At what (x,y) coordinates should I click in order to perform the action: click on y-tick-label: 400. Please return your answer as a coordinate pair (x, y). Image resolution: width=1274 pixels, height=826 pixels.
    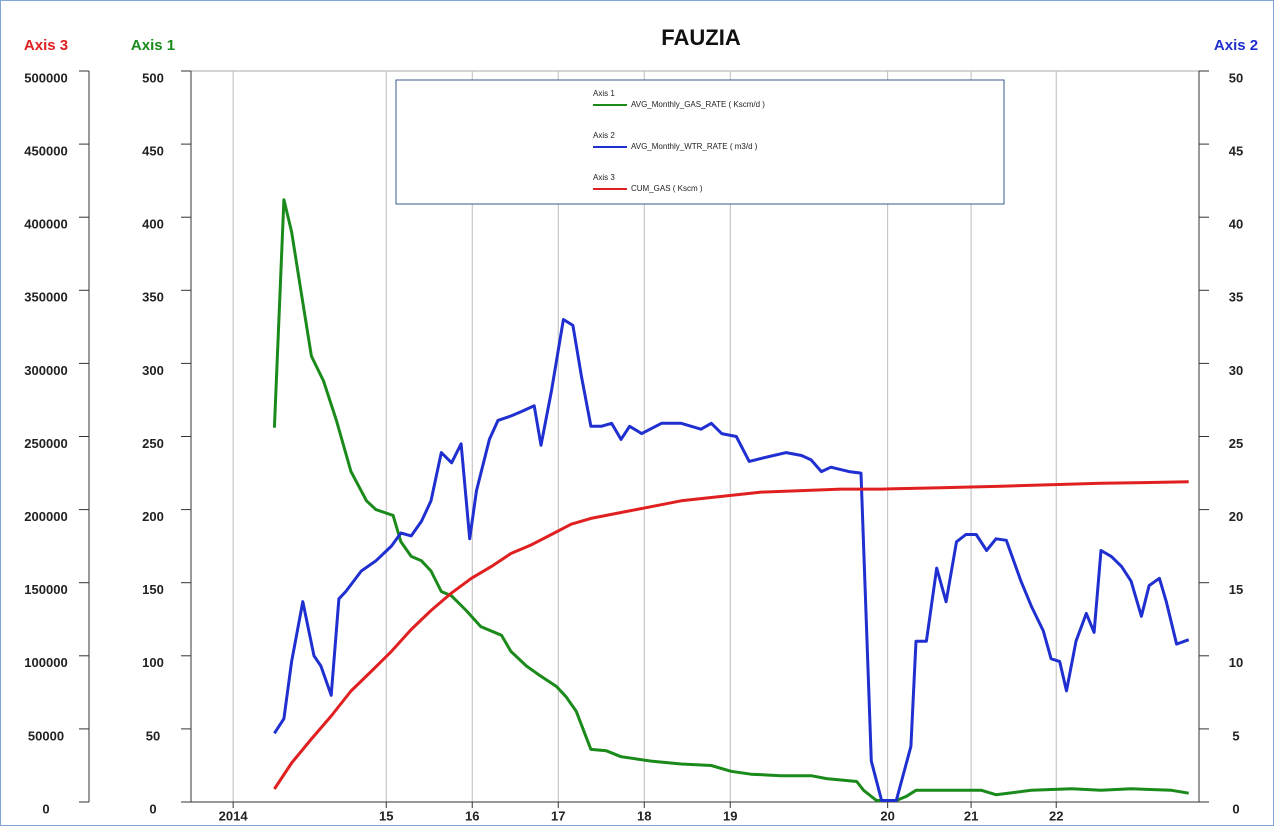
    Looking at the image, I should click on (153, 224).